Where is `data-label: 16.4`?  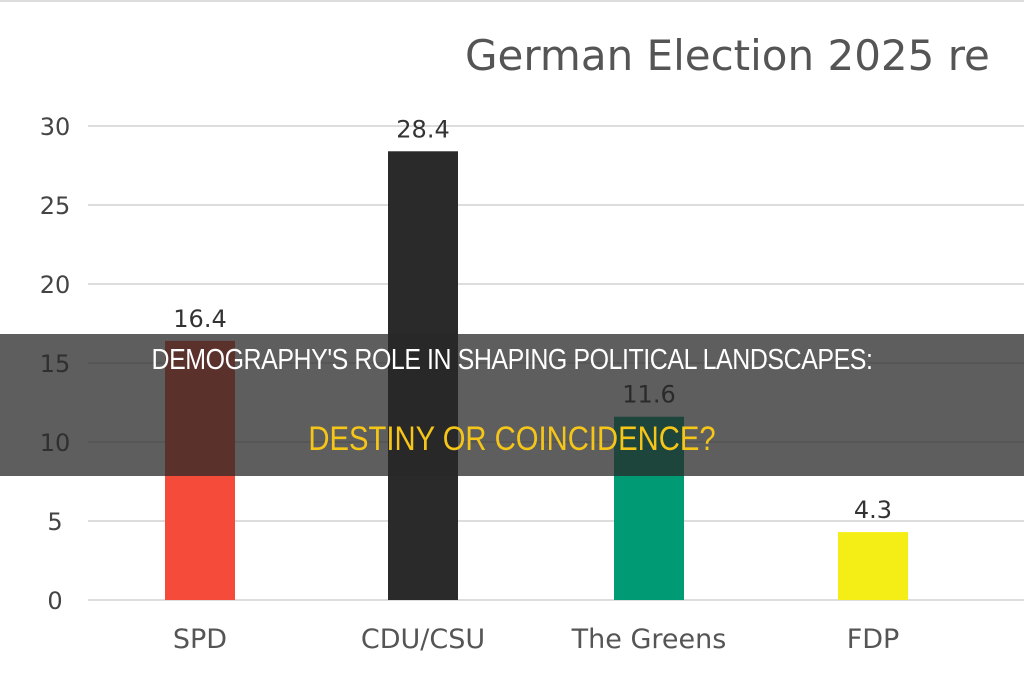 data-label: 16.4 is located at coordinates (199, 319).